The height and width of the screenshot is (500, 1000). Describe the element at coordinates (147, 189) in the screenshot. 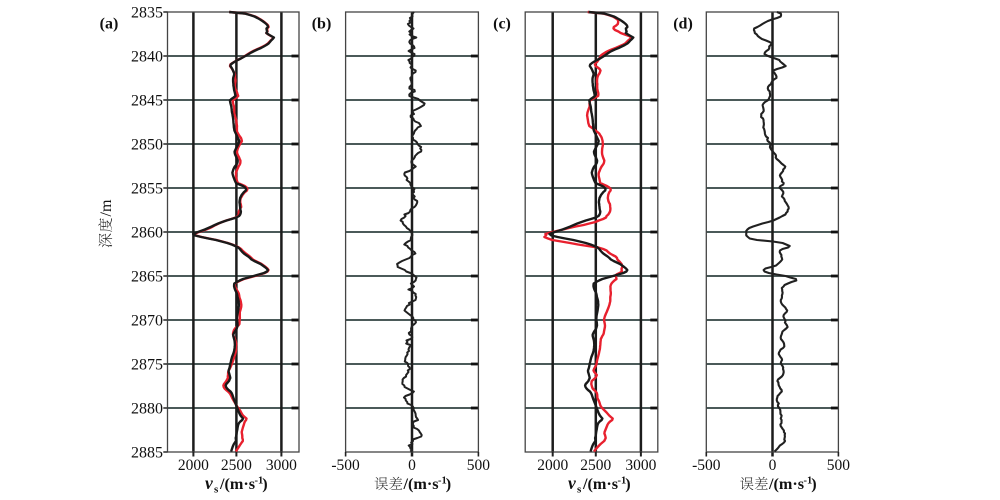

I see `svg-text: 2855` at that location.